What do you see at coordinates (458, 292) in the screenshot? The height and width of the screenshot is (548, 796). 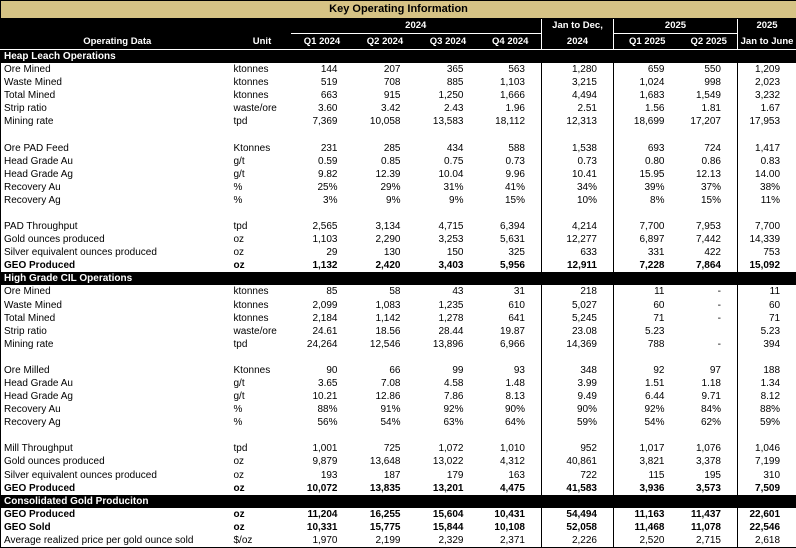 I see `cell-value: 43` at bounding box center [458, 292].